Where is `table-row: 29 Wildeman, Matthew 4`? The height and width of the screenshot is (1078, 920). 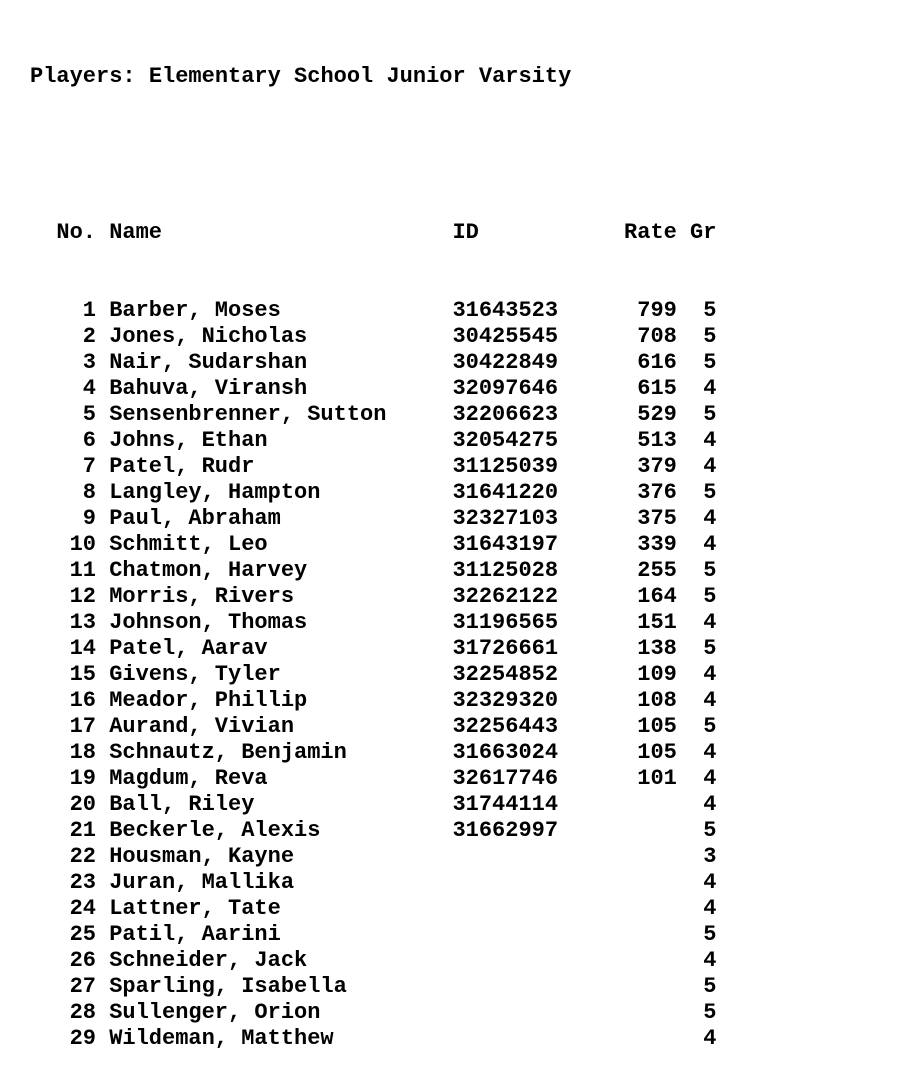
table-row: 29 Wildeman, Matthew 4 is located at coordinates (373, 1039).